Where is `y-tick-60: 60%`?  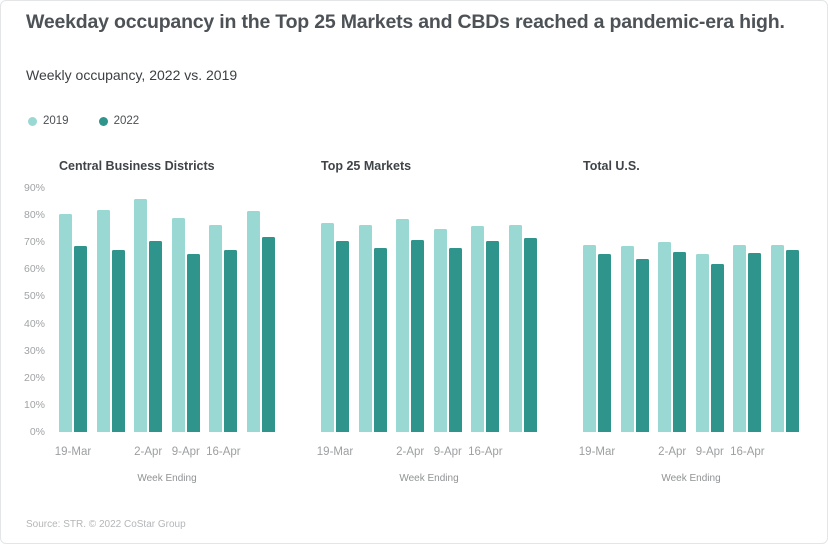
y-tick-60: 60% is located at coordinates (34, 269).